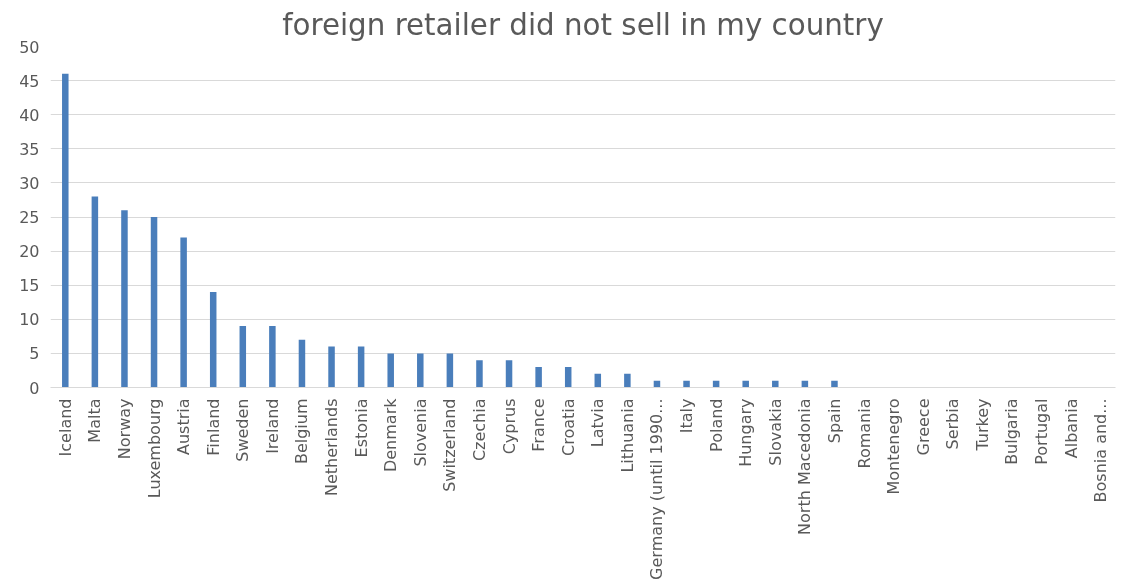  What do you see at coordinates (627, 435) in the screenshot?
I see `x-tick-label: Lithuania` at bounding box center [627, 435].